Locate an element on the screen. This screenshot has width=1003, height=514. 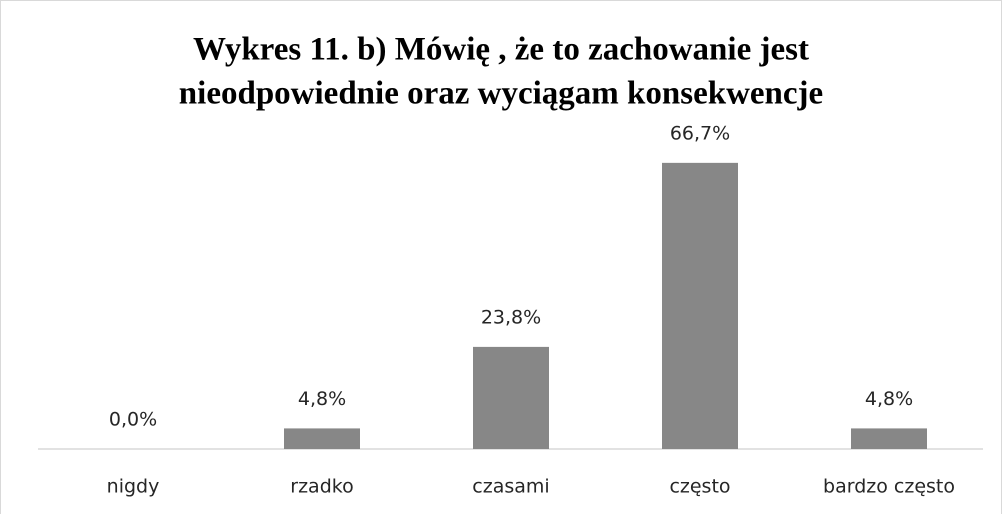
x-tick-label: rzadko is located at coordinates (321, 487).